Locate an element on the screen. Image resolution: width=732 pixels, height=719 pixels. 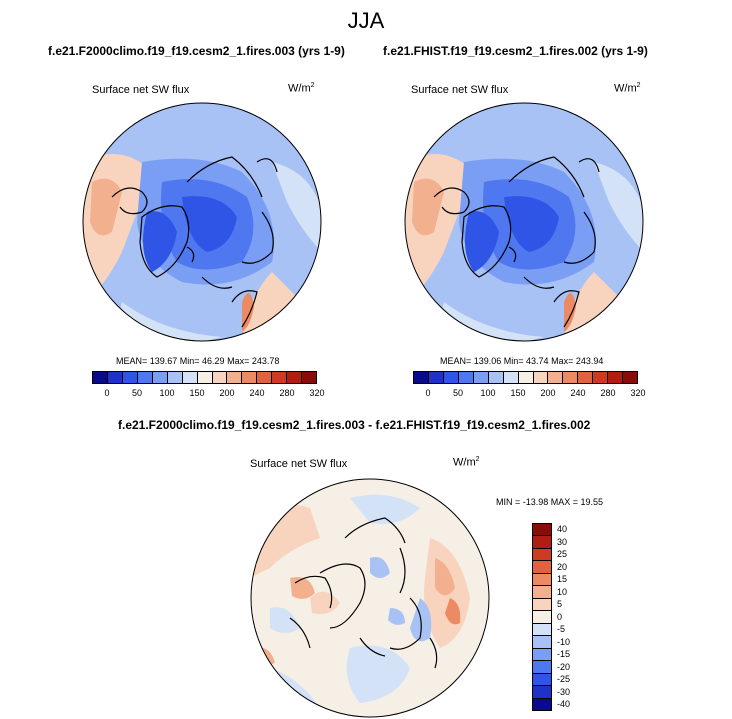
diff-colorbar-tick-label: 30 is located at coordinates (562, 541).